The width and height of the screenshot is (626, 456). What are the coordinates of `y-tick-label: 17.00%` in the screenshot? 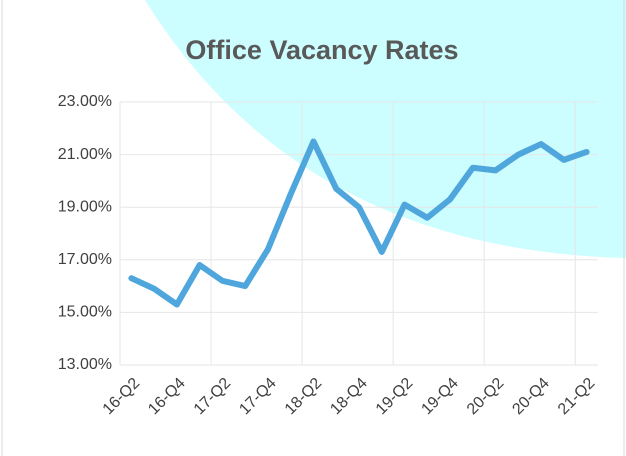 It's located at (85, 259).